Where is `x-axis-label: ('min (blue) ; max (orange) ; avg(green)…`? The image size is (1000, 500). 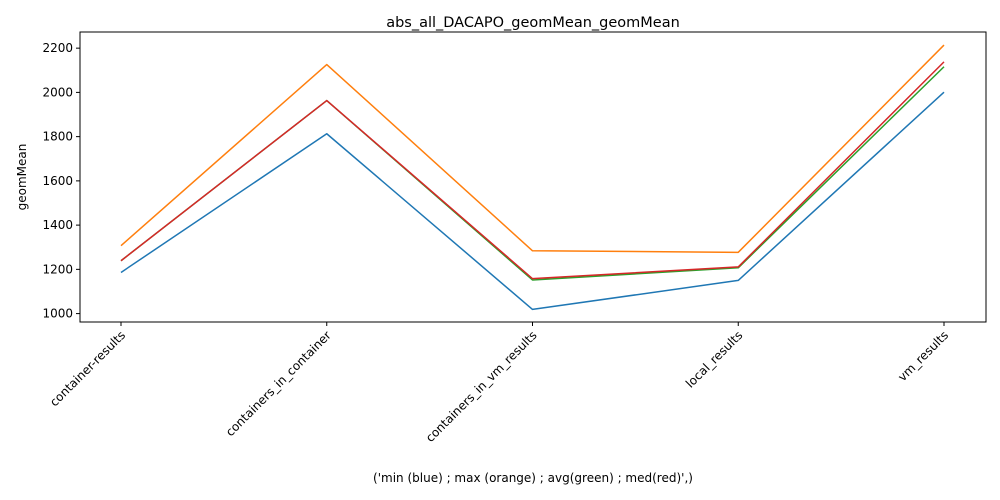 x-axis-label: ('min (blue) ; max (orange) ; avg(green)… is located at coordinates (533, 478).